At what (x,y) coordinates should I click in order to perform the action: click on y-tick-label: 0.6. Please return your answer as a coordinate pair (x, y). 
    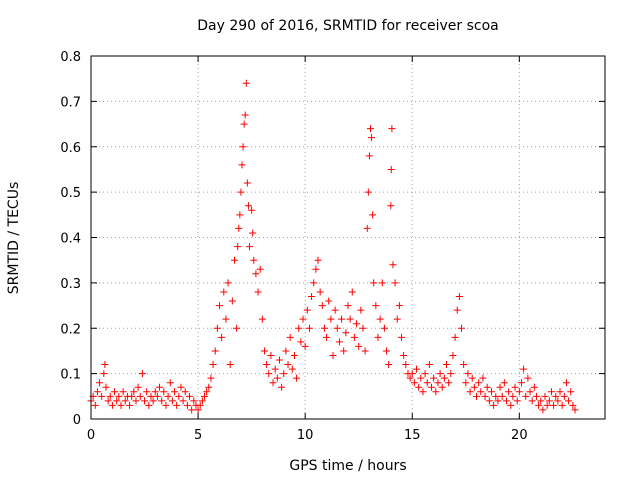
    Looking at the image, I should click on (70, 148).